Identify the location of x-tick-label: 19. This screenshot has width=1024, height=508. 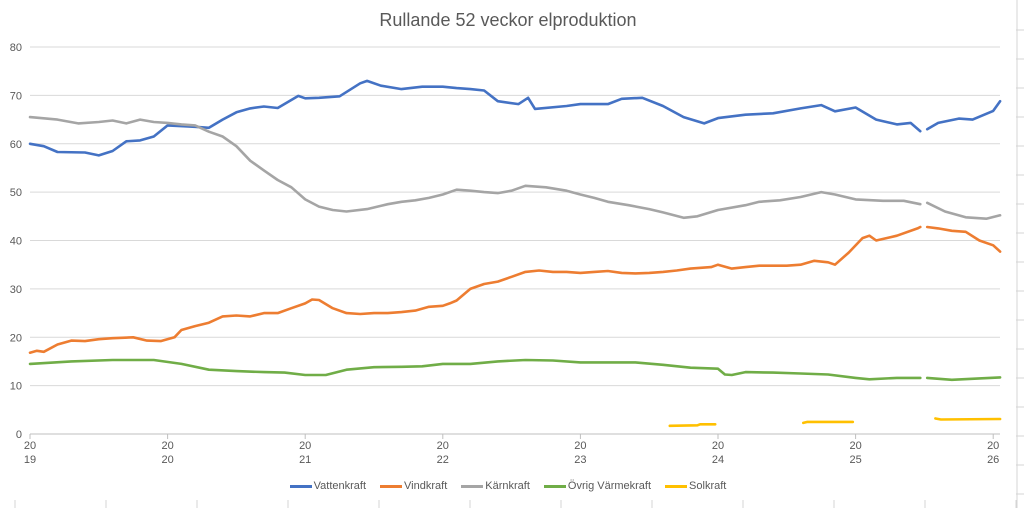
(30, 460).